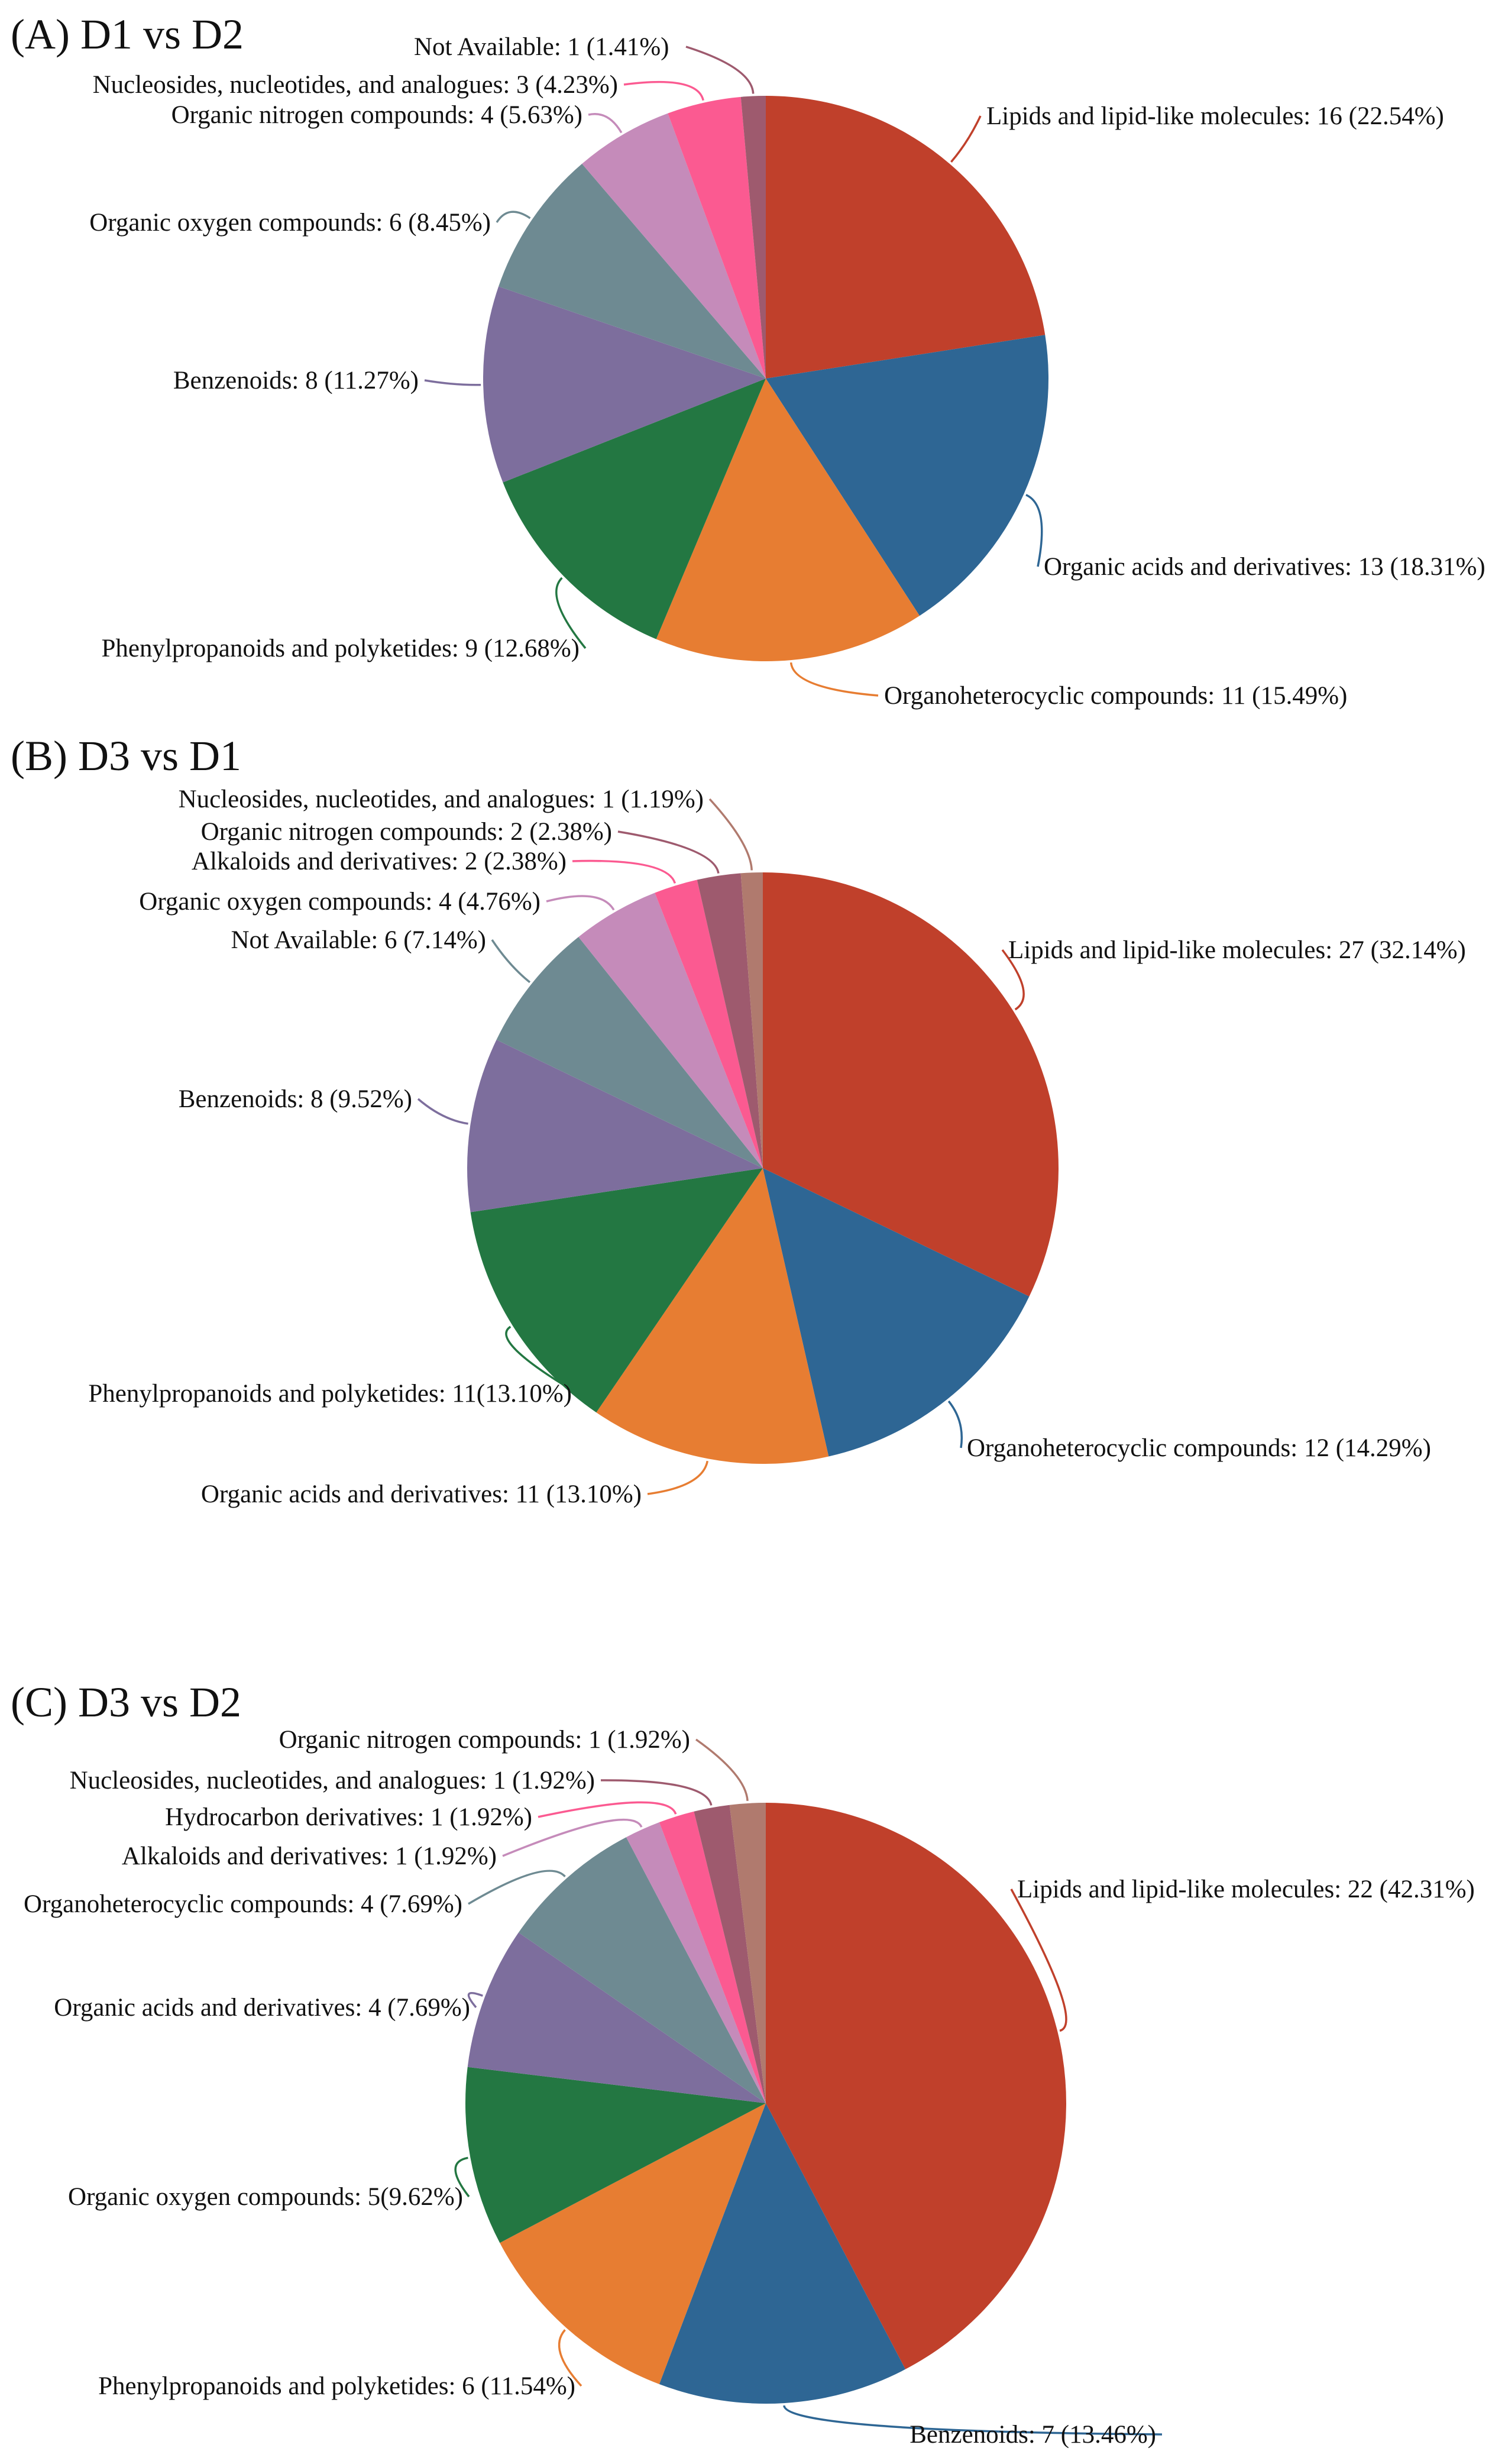 The height and width of the screenshot is (2464, 1505). Describe the element at coordinates (348, 1817) in the screenshot. I see `slice-label: Hydrocarbon derivatives: 1 (1.92%)` at that location.